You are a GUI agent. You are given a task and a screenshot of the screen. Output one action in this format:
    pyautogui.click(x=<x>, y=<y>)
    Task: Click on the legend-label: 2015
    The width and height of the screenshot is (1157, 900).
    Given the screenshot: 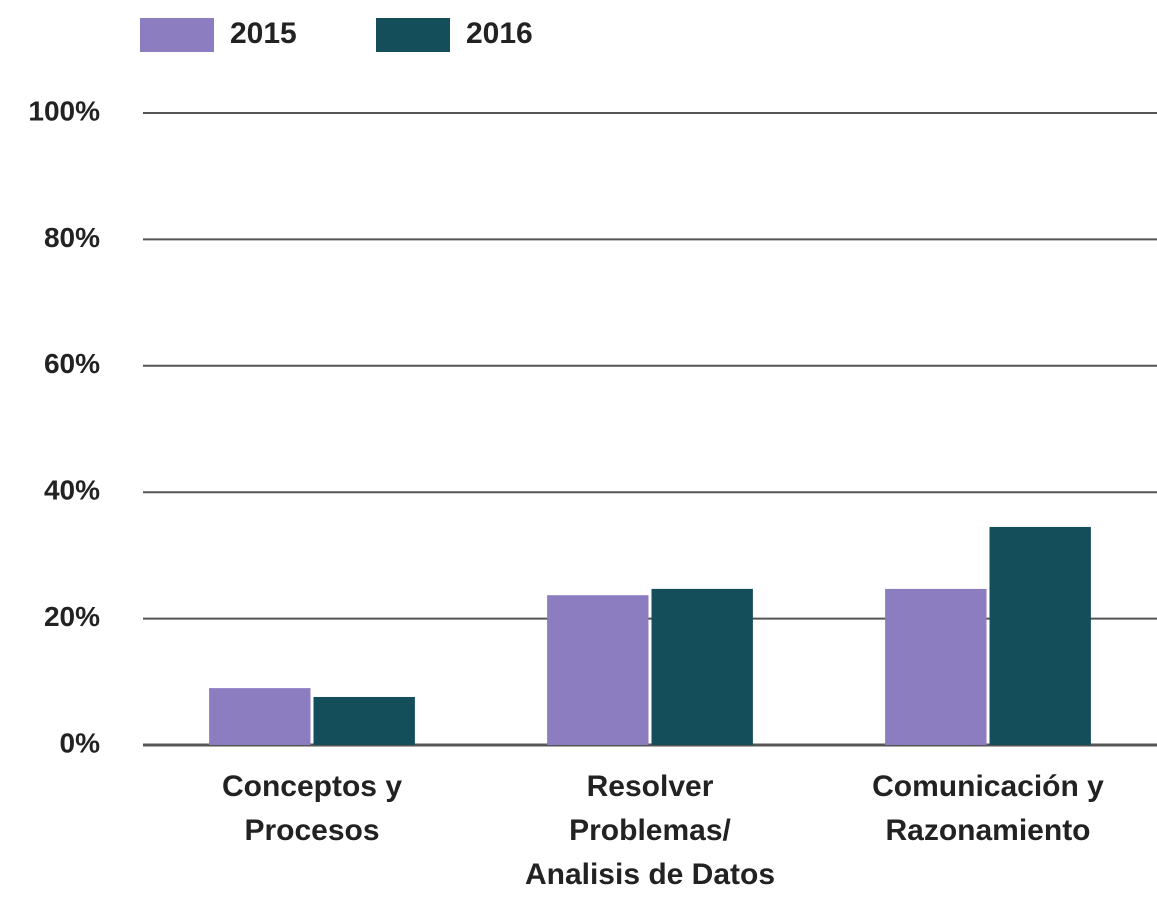 What is the action you would take?
    pyautogui.click(x=263, y=33)
    